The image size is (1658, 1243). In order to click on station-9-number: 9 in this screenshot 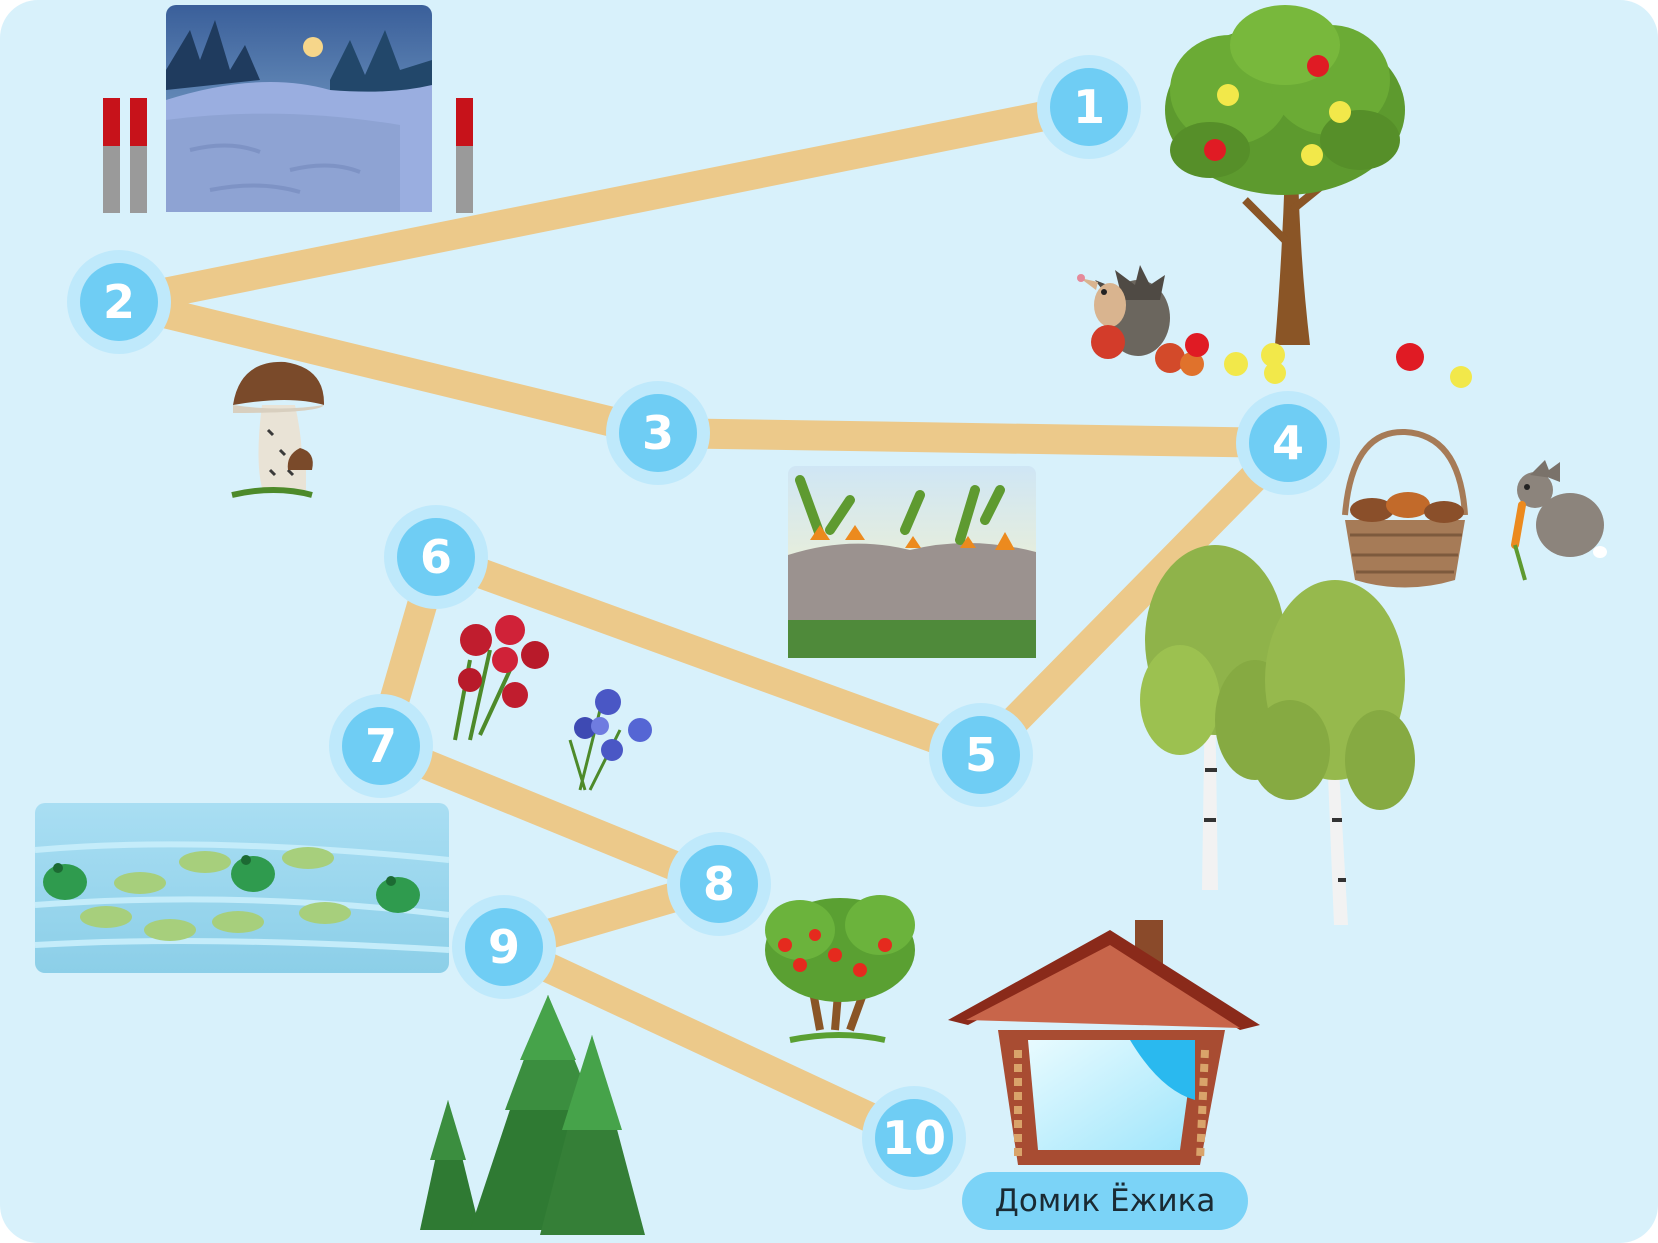, I will do `click(504, 947)`.